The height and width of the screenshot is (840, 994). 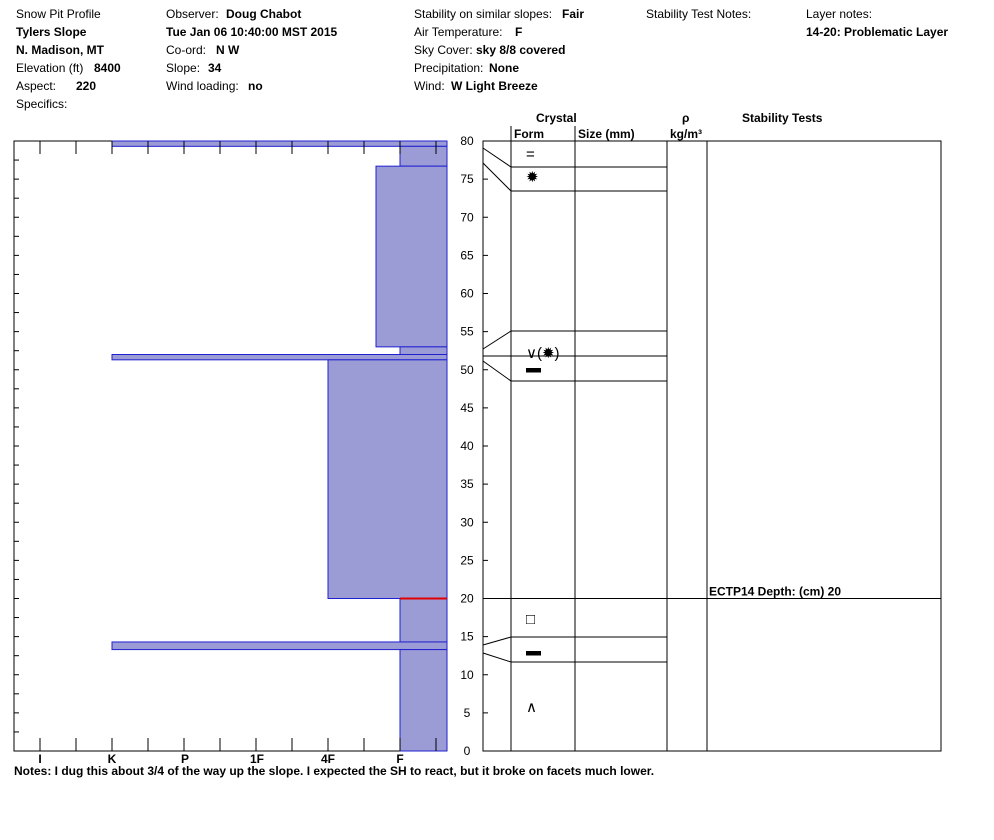 I want to click on coord-value: N W, so click(x=228, y=50).